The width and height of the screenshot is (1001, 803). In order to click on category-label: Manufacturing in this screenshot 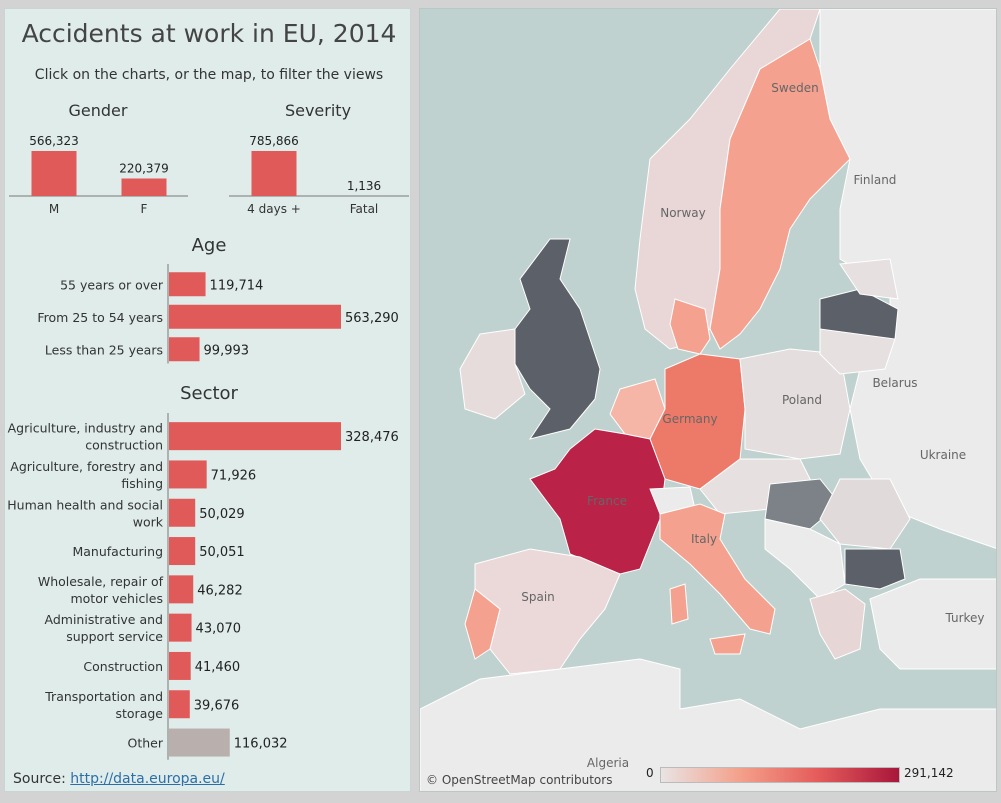, I will do `click(117, 551)`.